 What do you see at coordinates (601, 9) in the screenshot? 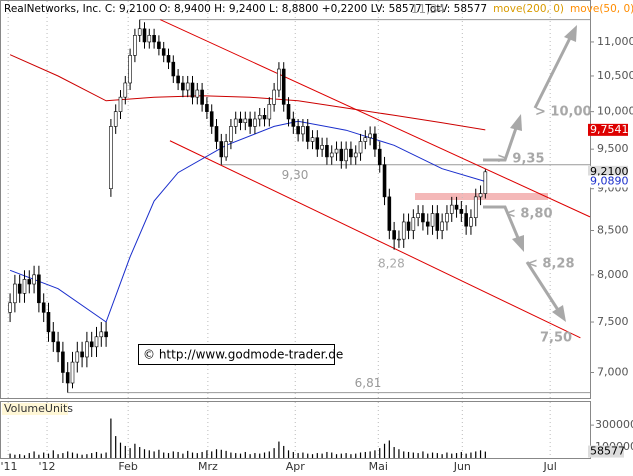
I see `legend-entry: move(50, 0)` at bounding box center [601, 9].